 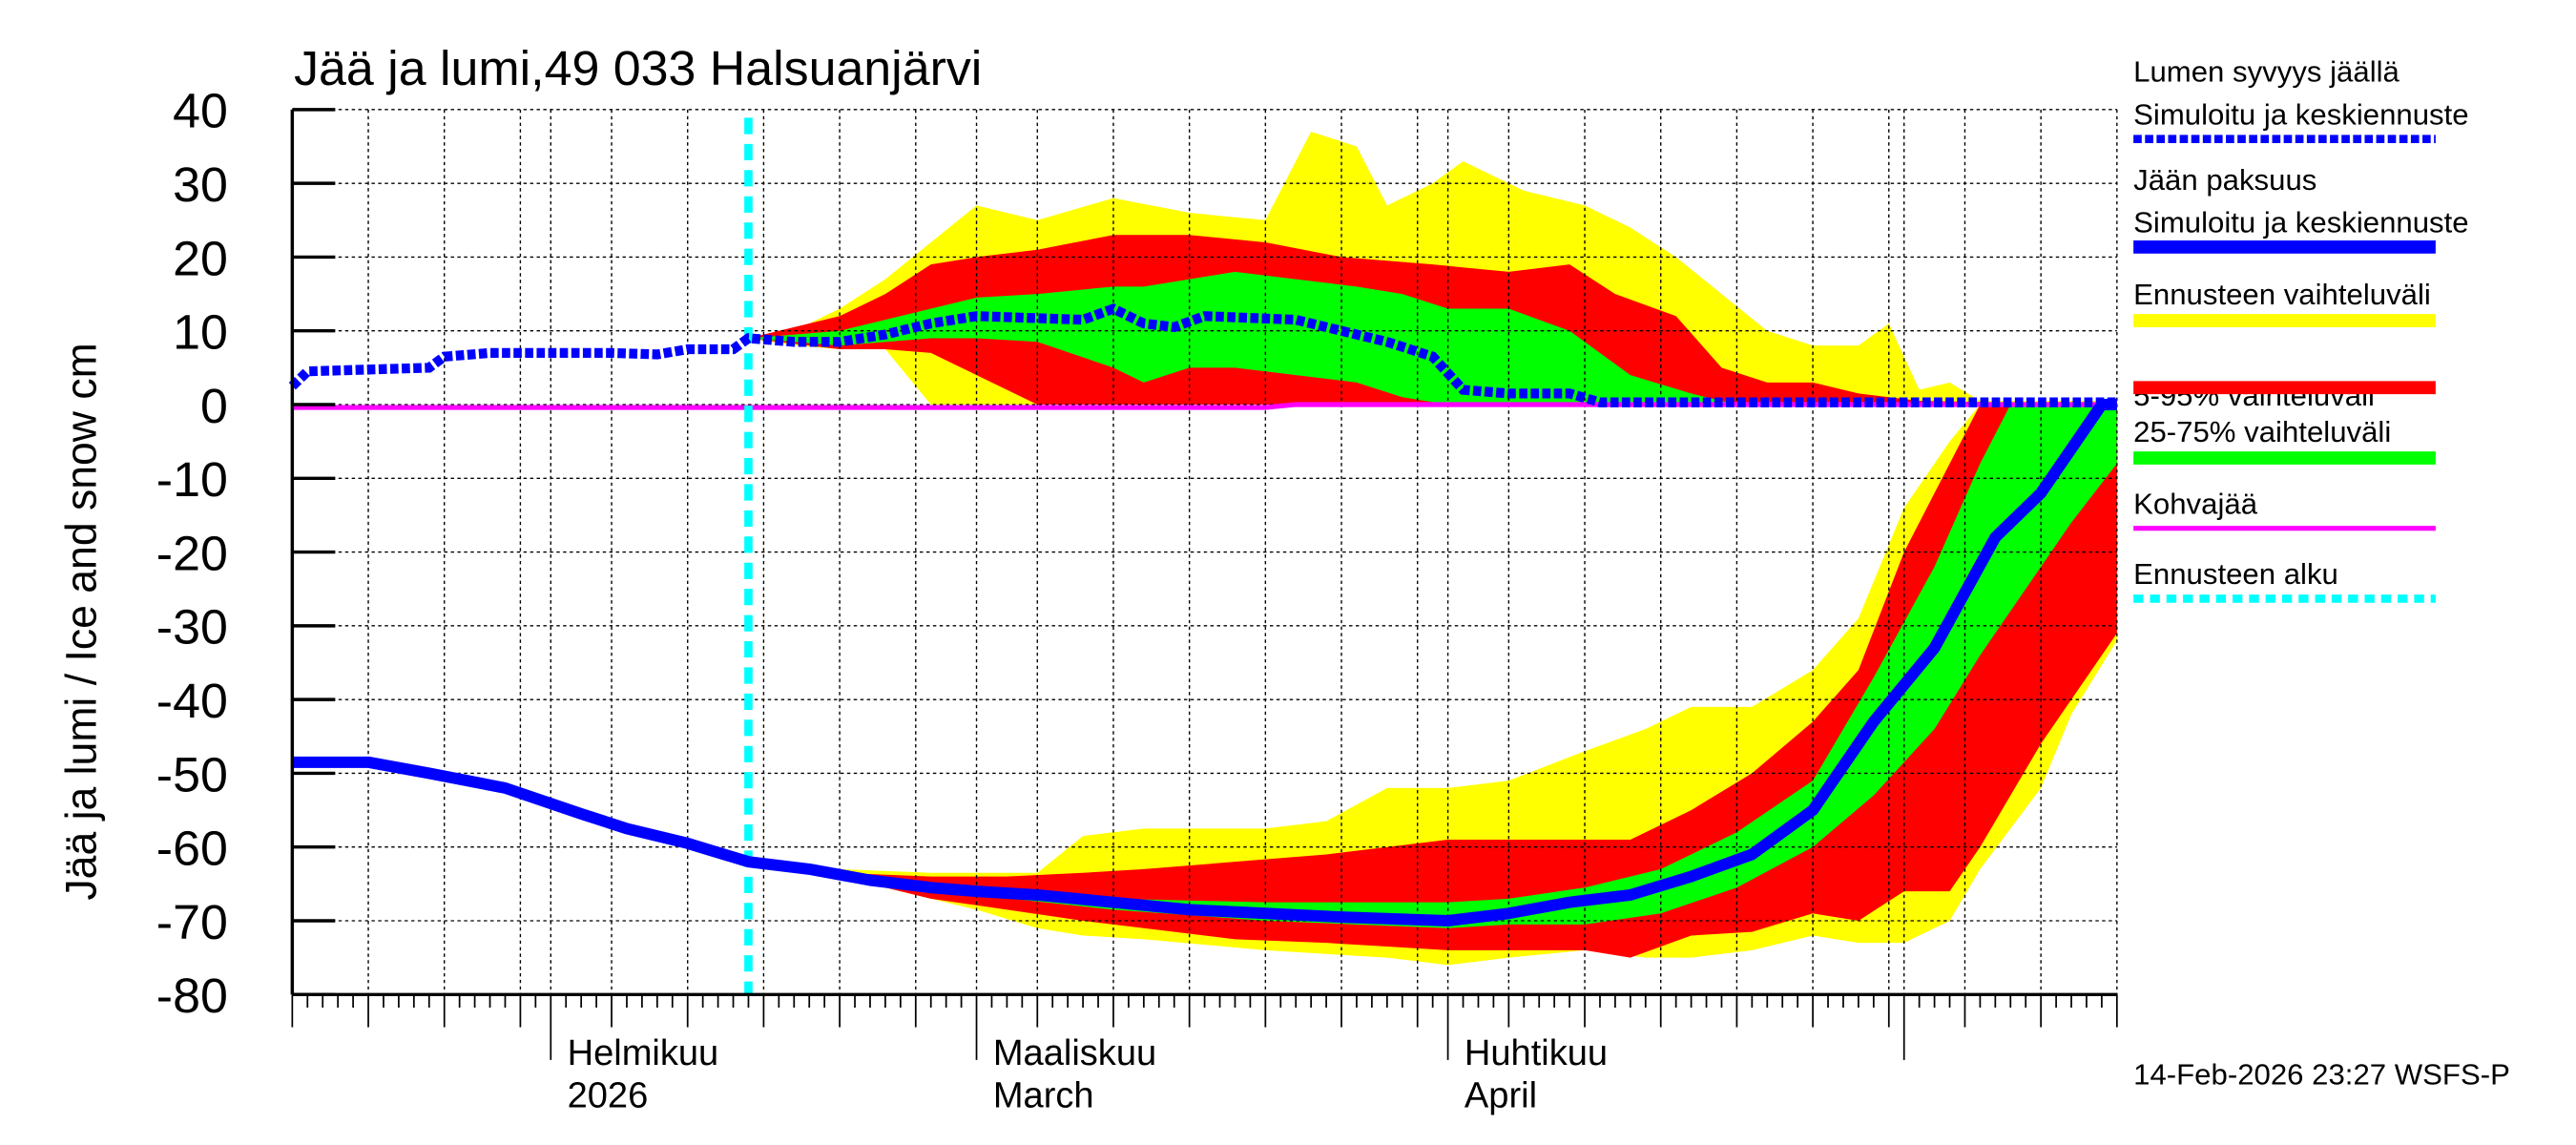 I want to click on month-label: Helmikuu, so click(x=643, y=1053).